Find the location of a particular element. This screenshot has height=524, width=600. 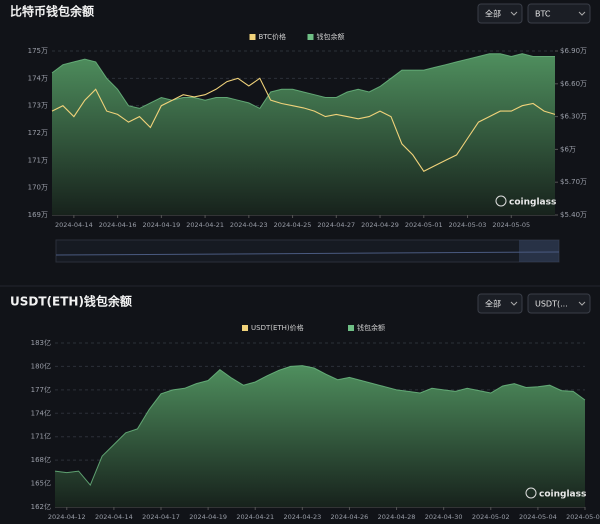

x-tick-label: 2024-04-12 is located at coordinates (67, 517).